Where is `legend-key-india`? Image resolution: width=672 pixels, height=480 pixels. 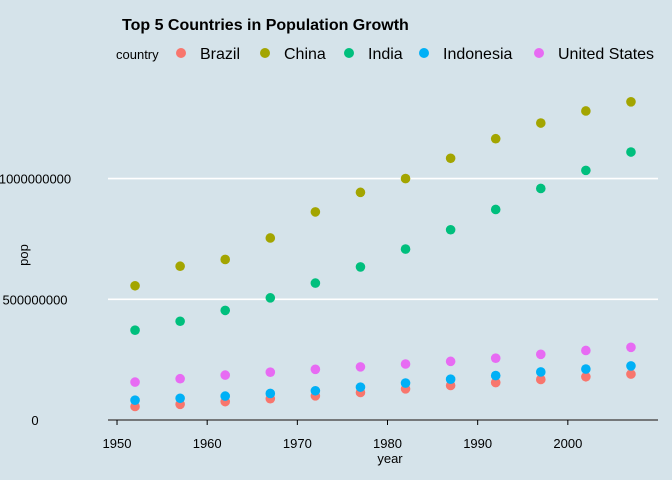 legend-key-india is located at coordinates (349, 53).